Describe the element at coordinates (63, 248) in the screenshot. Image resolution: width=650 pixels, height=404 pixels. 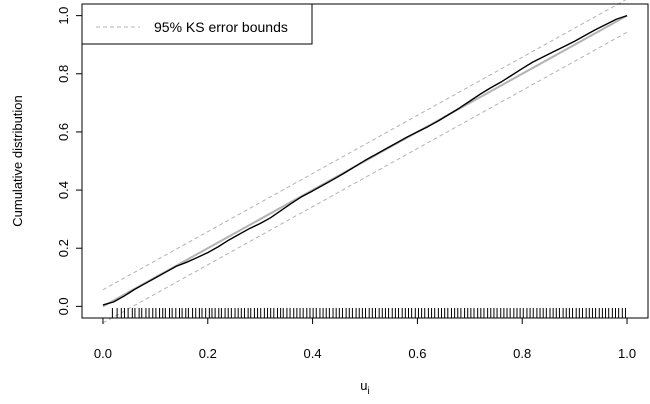
I see `y-tick-label: 0.2` at that location.